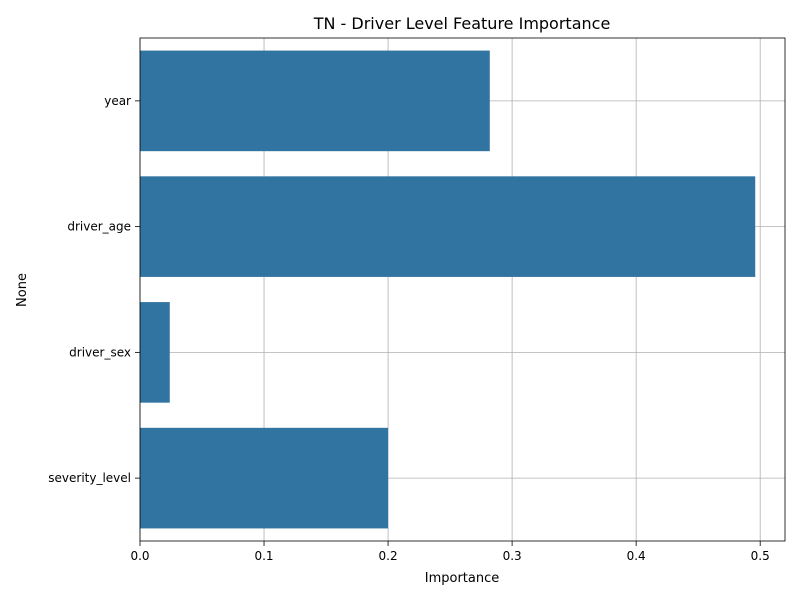 The image size is (800, 600). Describe the element at coordinates (760, 556) in the screenshot. I see `x-tick-label: 0.5` at that location.